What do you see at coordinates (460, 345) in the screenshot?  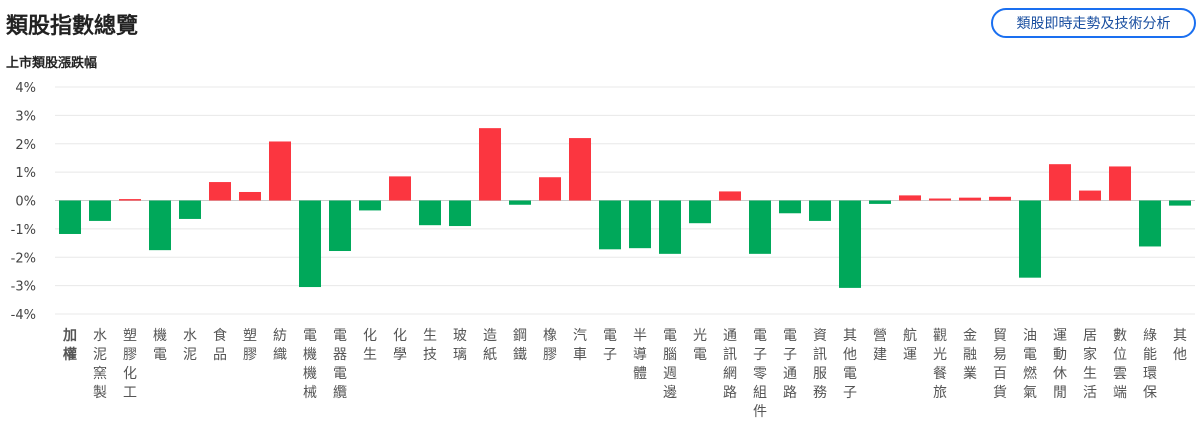 I see `x-tick-label: 玻璃` at bounding box center [460, 345].